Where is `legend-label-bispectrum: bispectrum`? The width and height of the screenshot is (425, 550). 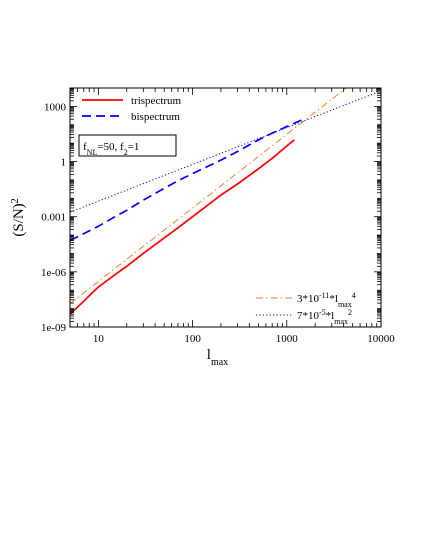
legend-label-bispectrum: bispectrum is located at coordinates (155, 117).